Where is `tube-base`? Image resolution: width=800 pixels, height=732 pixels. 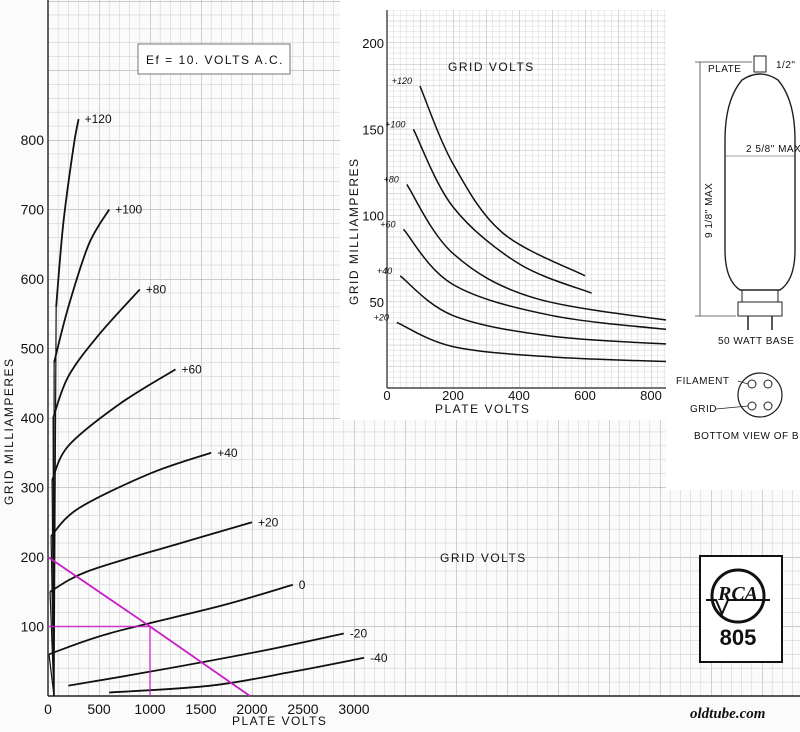 tube-base is located at coordinates (760, 309).